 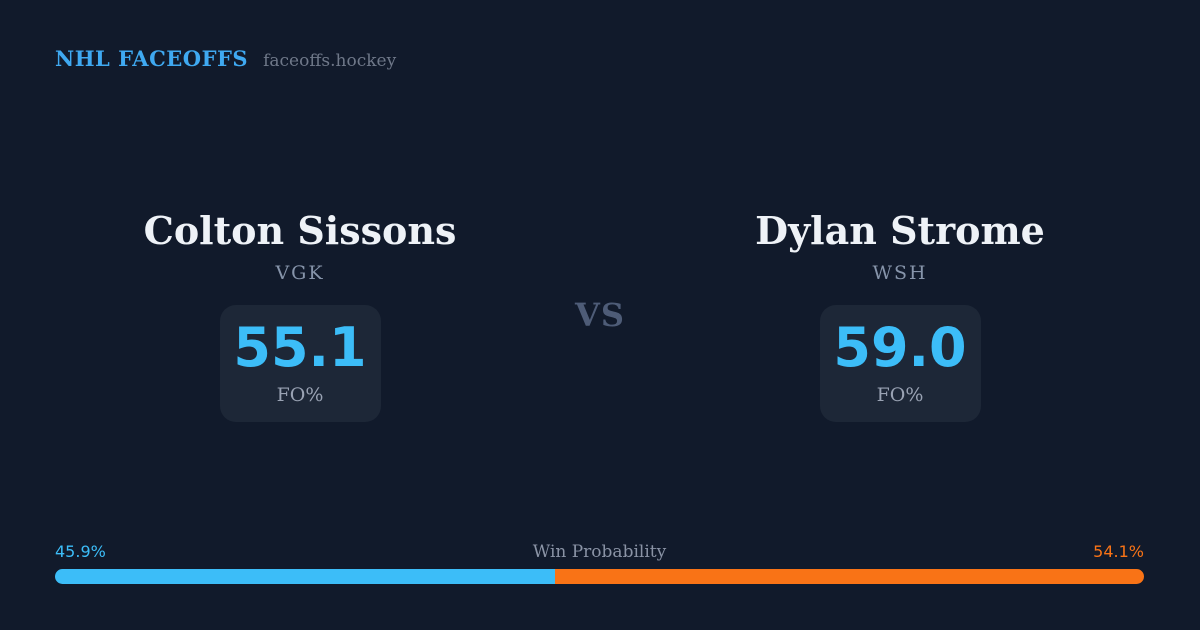 I want to click on player-left-stat-value: 55.1, so click(x=300, y=347).